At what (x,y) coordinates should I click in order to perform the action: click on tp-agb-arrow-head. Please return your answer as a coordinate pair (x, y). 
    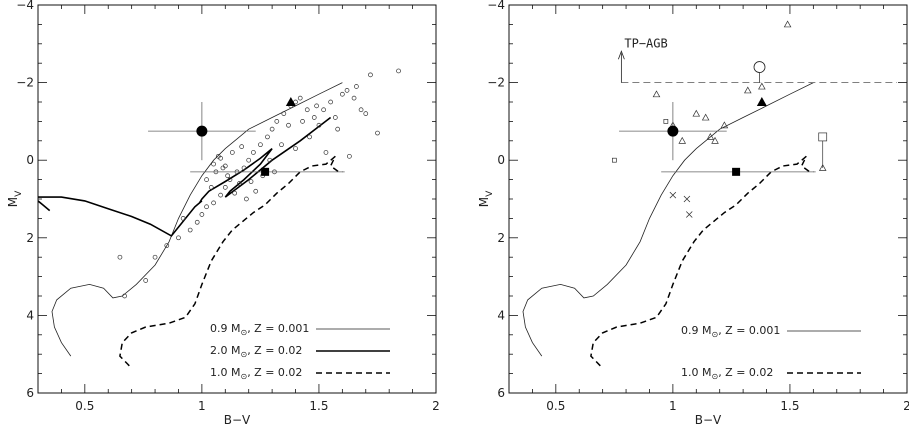
    Looking at the image, I should click on (621, 55).